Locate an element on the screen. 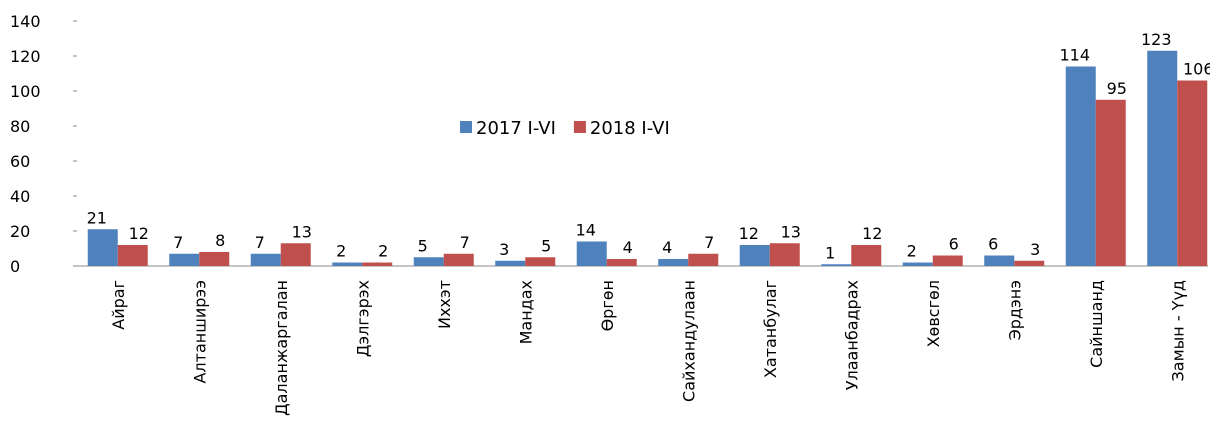 The width and height of the screenshot is (1210, 439). value-label: 114 is located at coordinates (1074, 55).